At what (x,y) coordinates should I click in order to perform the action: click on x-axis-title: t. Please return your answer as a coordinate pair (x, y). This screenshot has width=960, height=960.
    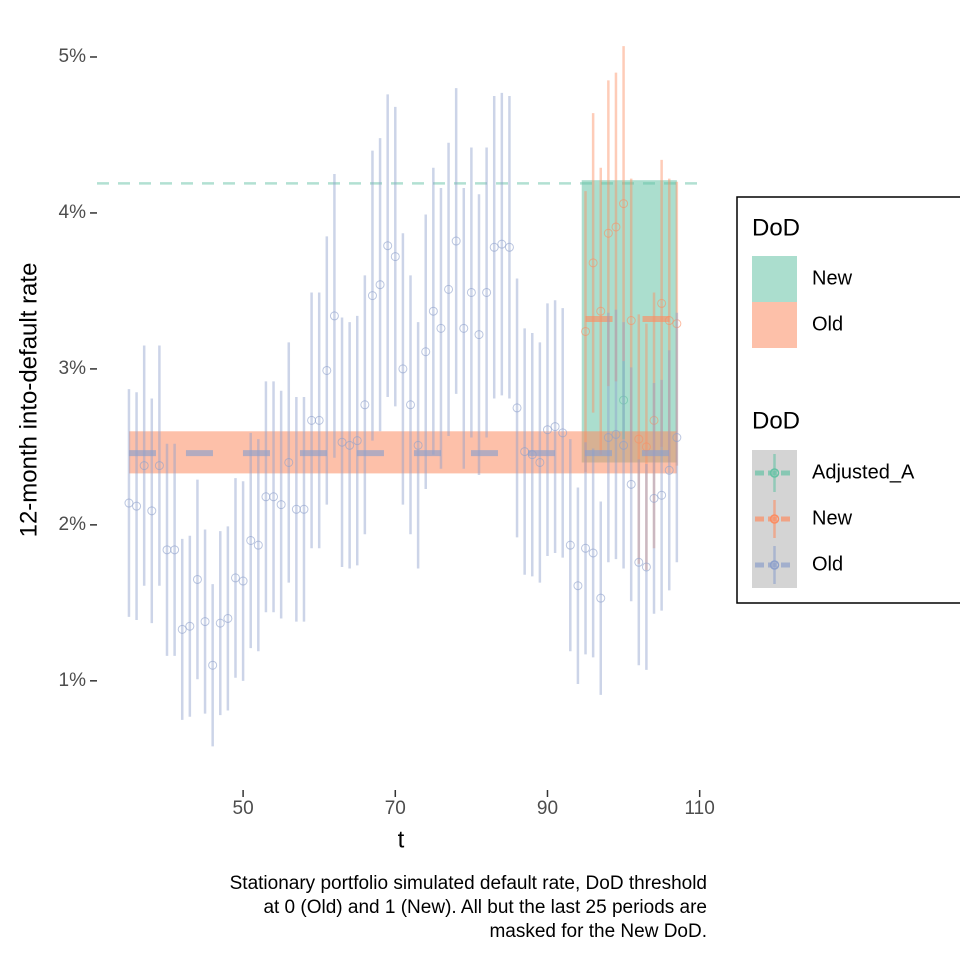
    Looking at the image, I should click on (401, 839).